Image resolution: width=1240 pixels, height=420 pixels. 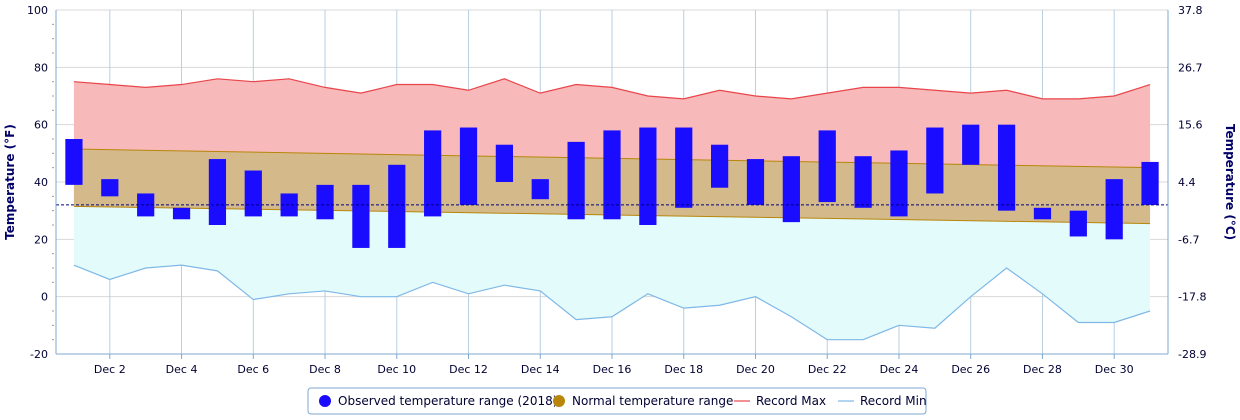 I want to click on legend-item-normal: Normal temperature range, so click(x=643, y=401).